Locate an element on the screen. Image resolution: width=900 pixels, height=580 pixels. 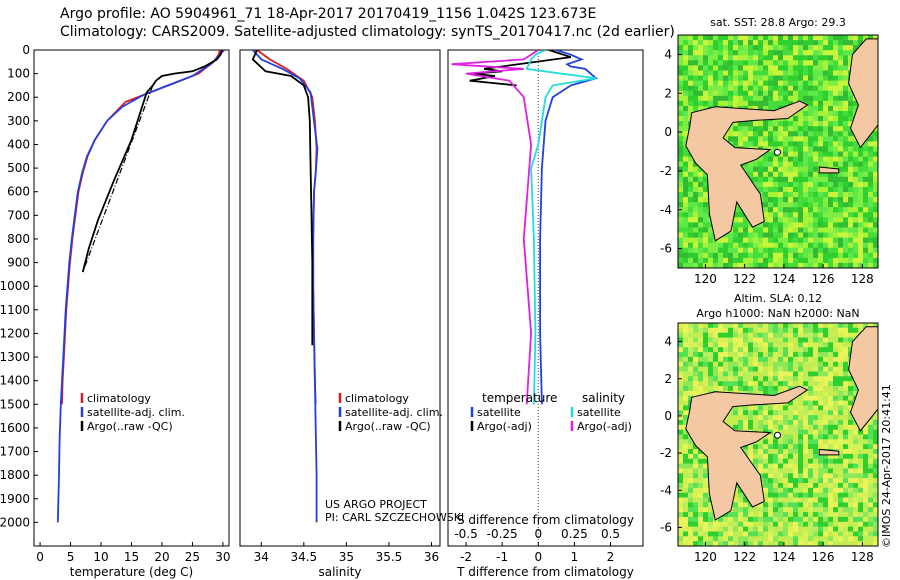
diff-series-temperature-satellite is located at coordinates (568, 227).